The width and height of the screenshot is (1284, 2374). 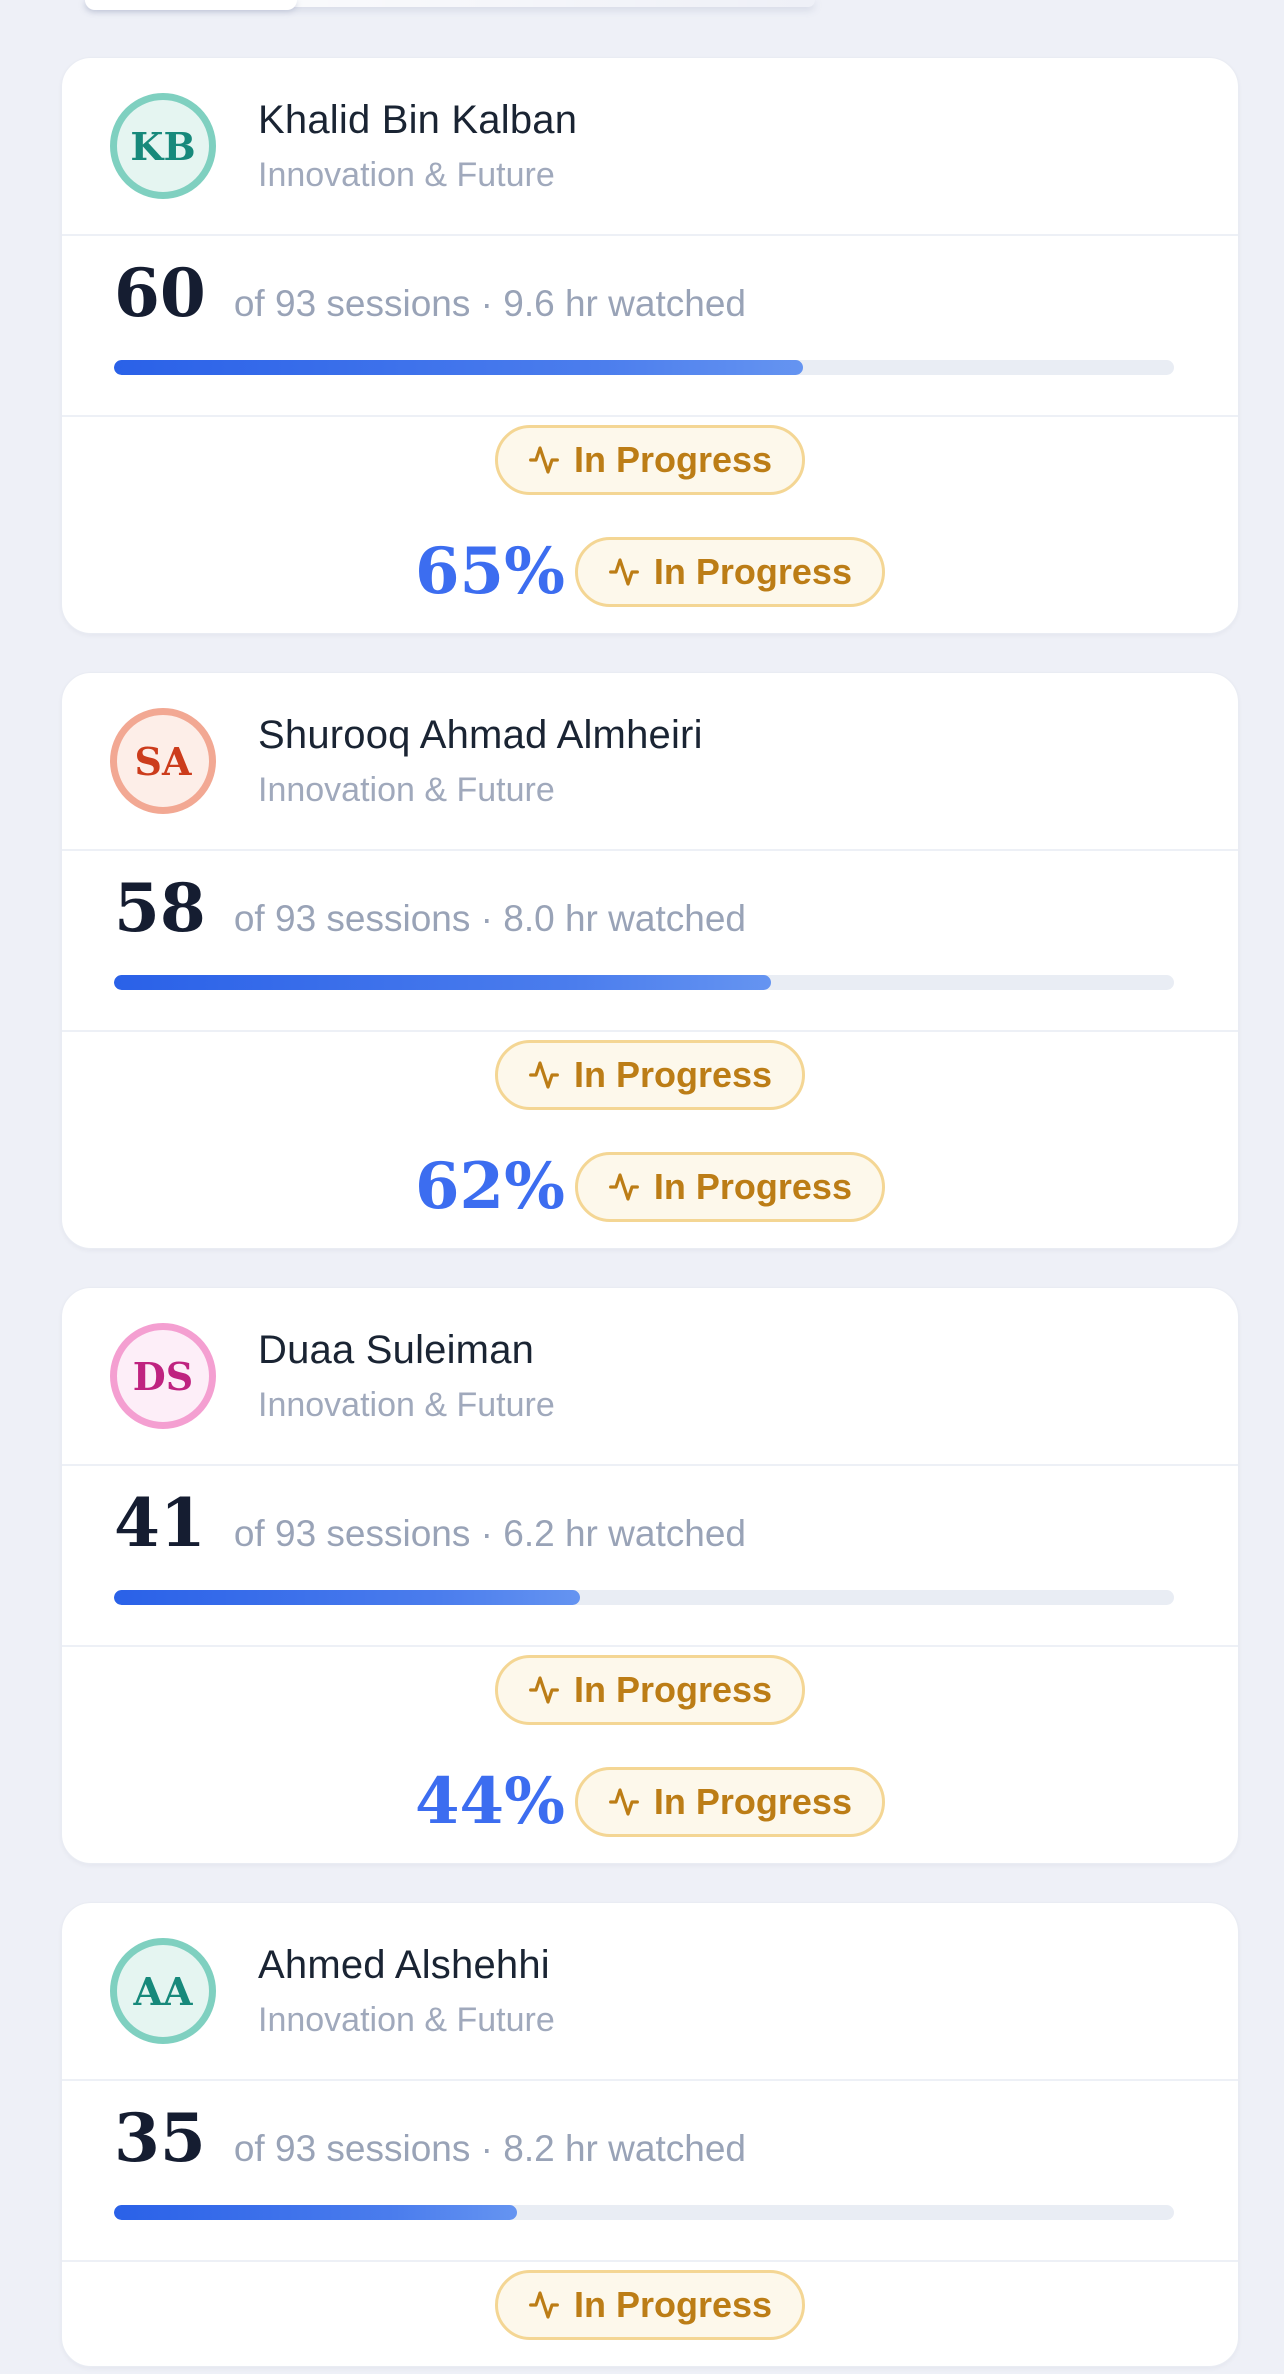 I want to click on avatar: KB, so click(x=163, y=146).